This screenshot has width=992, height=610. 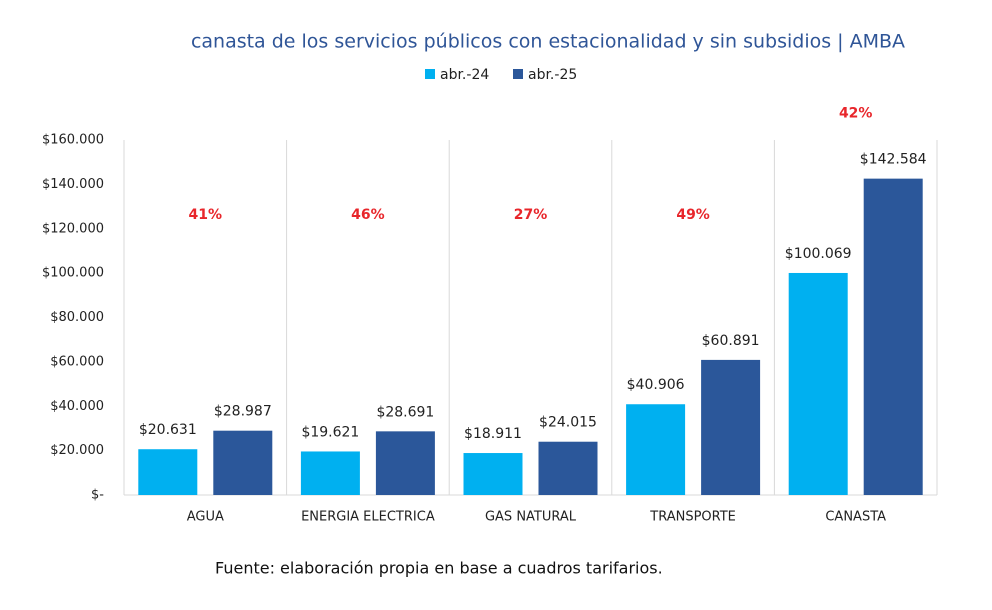 What do you see at coordinates (531, 215) in the screenshot?
I see `change-label: 27%` at bounding box center [531, 215].